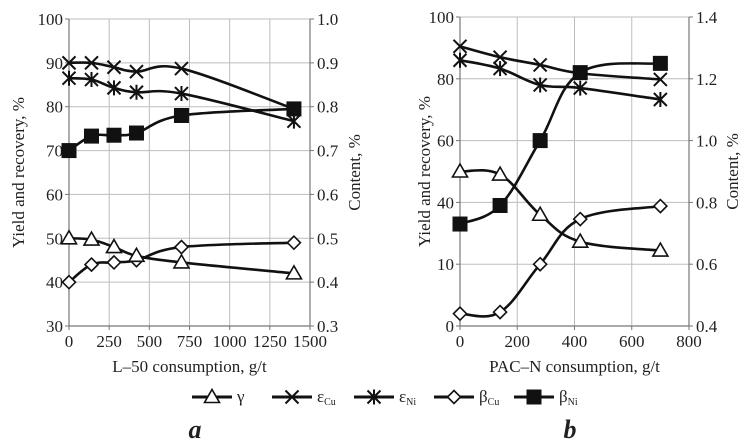  I want to click on x-tick-label: 750, so click(190, 341).